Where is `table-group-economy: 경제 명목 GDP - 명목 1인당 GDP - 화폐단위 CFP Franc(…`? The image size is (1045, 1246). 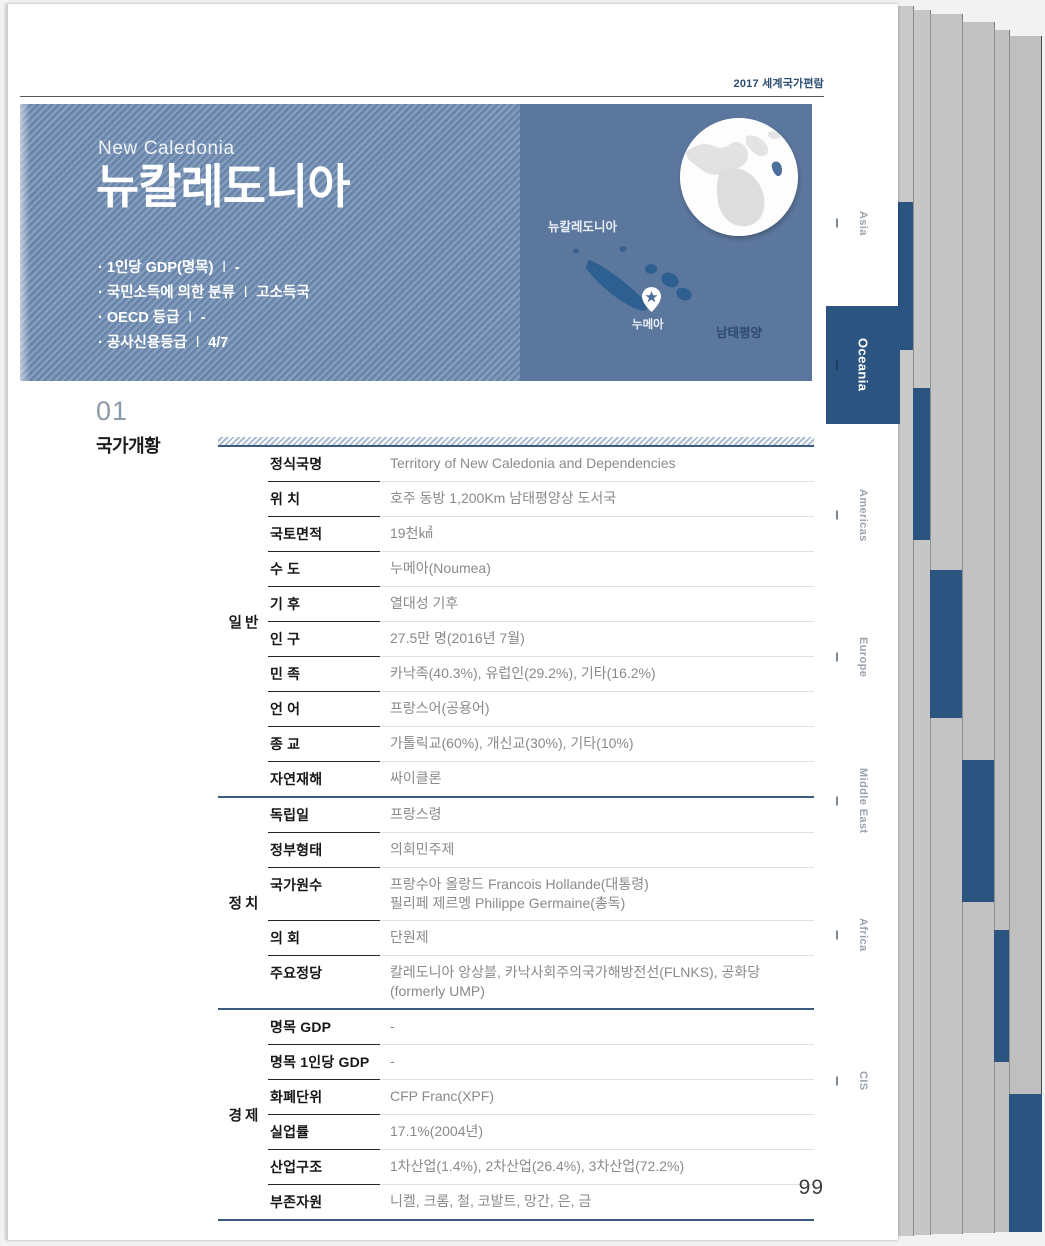 table-group-economy: 경제 명목 GDP - 명목 1인당 GDP - 화폐단위 CFP Franc(… is located at coordinates (516, 1114).